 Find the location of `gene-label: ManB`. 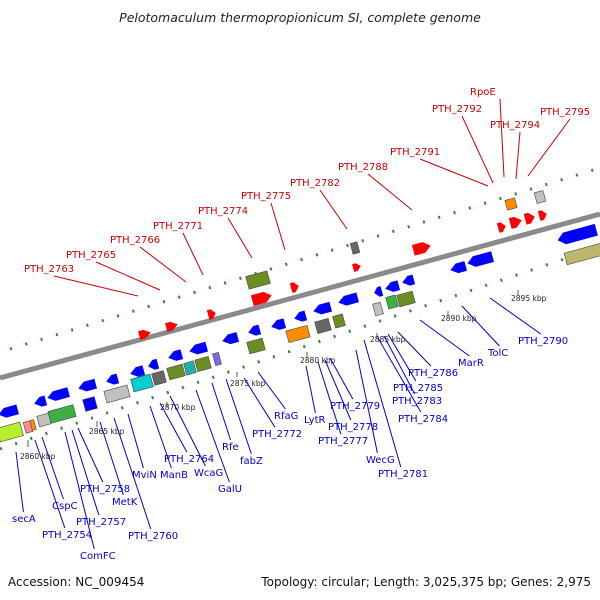

gene-label: ManB is located at coordinates (174, 475).